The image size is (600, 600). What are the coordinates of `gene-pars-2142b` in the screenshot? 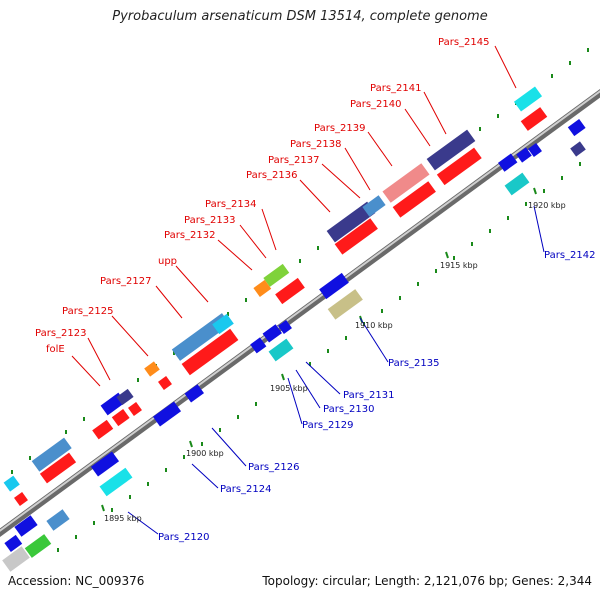 It's located at (524, 155).